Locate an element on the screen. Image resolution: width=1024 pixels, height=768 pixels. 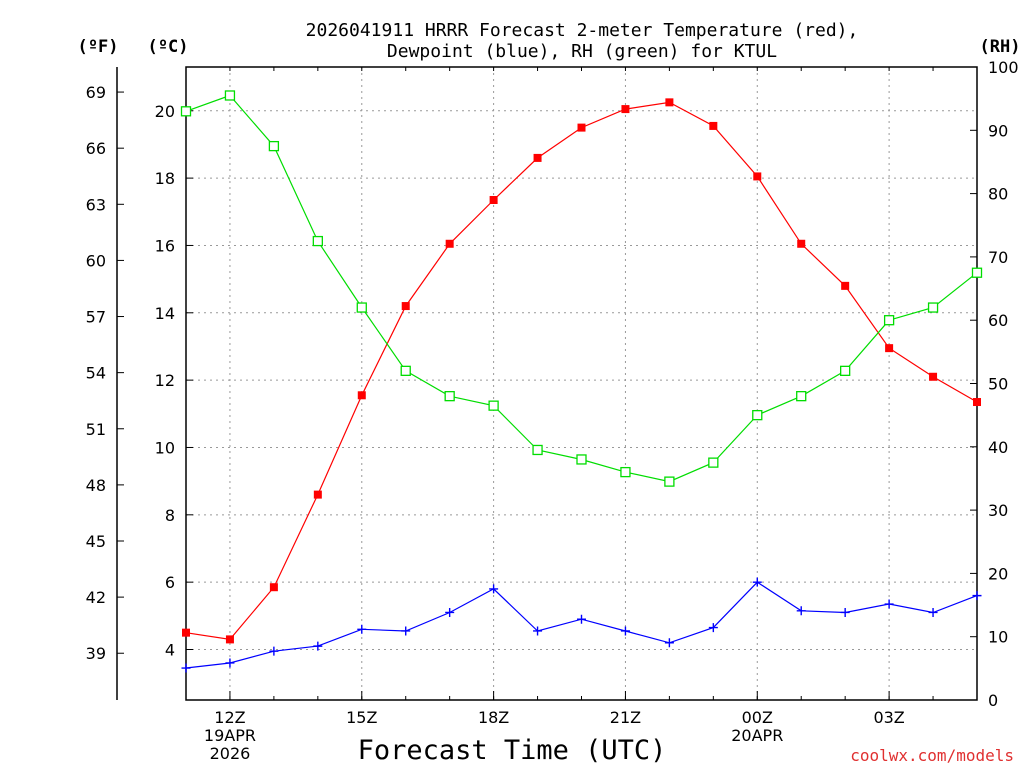
tick-label-rh: 60 is located at coordinates (998, 320).